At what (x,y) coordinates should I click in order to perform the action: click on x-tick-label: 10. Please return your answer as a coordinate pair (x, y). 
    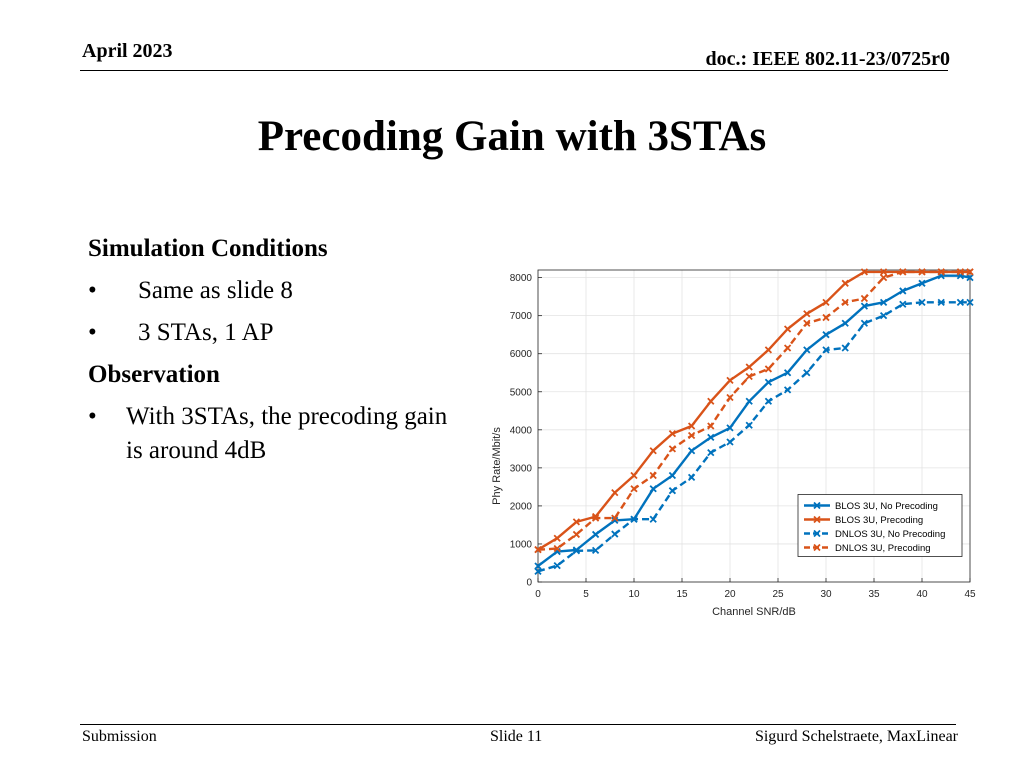
    Looking at the image, I should click on (634, 594).